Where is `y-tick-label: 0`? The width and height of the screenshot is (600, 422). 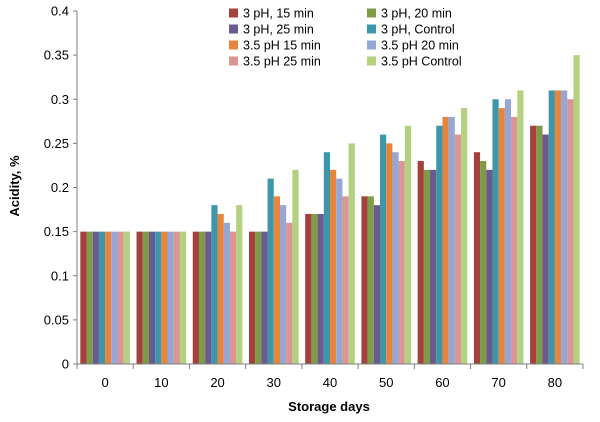 y-tick-label: 0 is located at coordinates (65, 364).